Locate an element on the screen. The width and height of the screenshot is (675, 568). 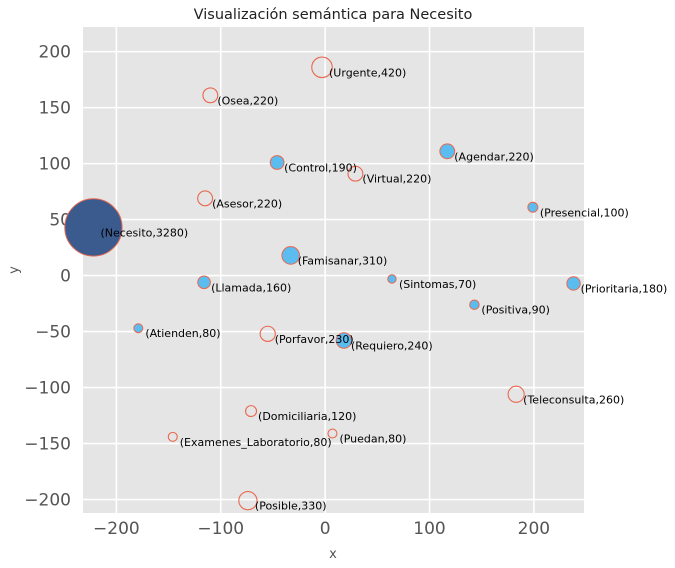
x-tick-label: −200 is located at coordinates (116, 529).